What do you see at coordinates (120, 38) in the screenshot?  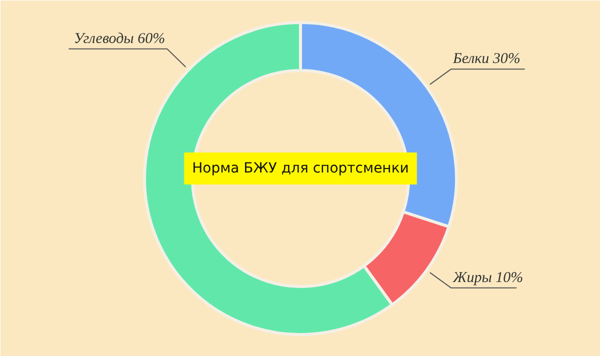 I see `slice-label: Углеводы 60%` at bounding box center [120, 38].